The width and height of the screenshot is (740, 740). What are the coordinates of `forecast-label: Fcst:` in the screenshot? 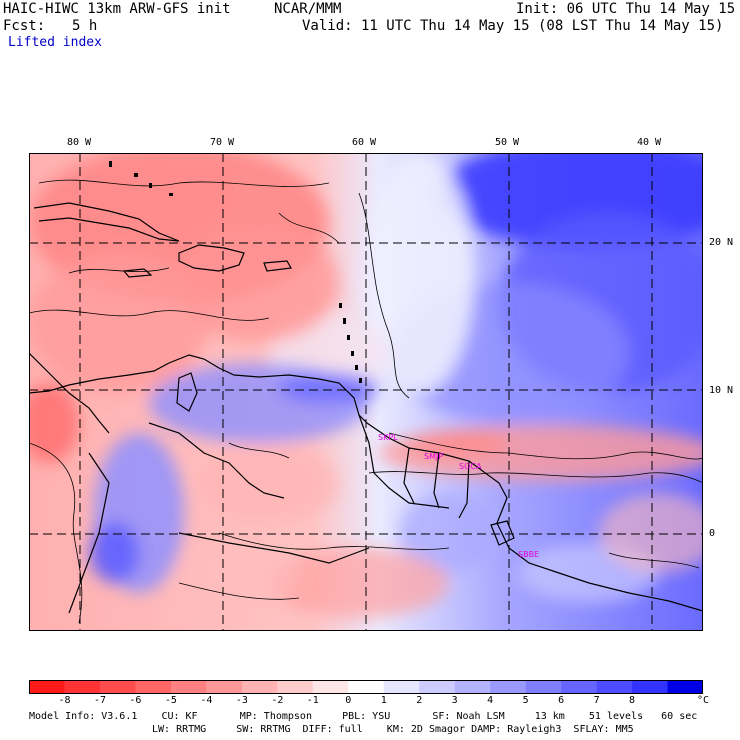 It's located at (24, 26).